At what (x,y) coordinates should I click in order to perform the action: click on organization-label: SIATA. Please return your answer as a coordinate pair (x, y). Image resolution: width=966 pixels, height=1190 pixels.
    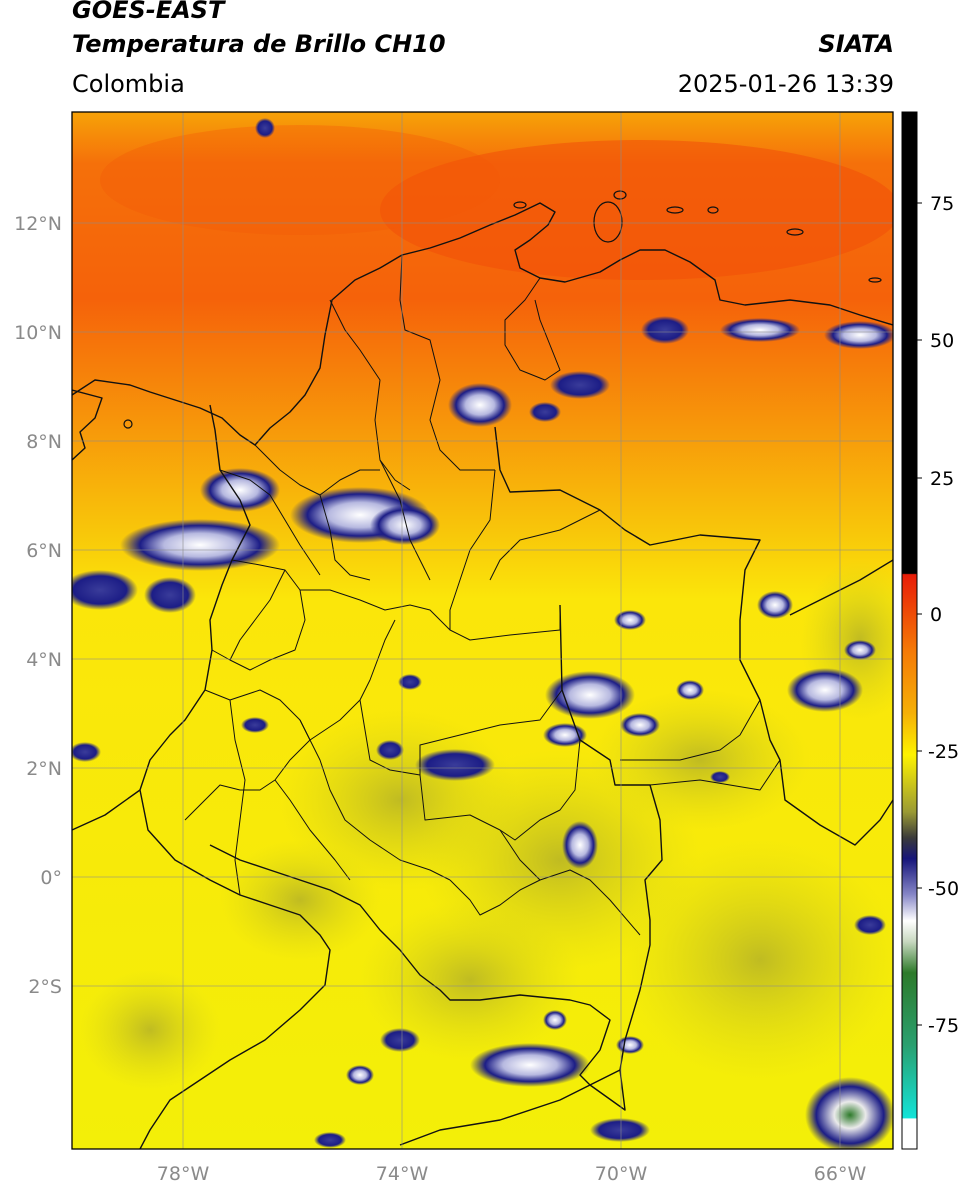
    Looking at the image, I should click on (856, 44).